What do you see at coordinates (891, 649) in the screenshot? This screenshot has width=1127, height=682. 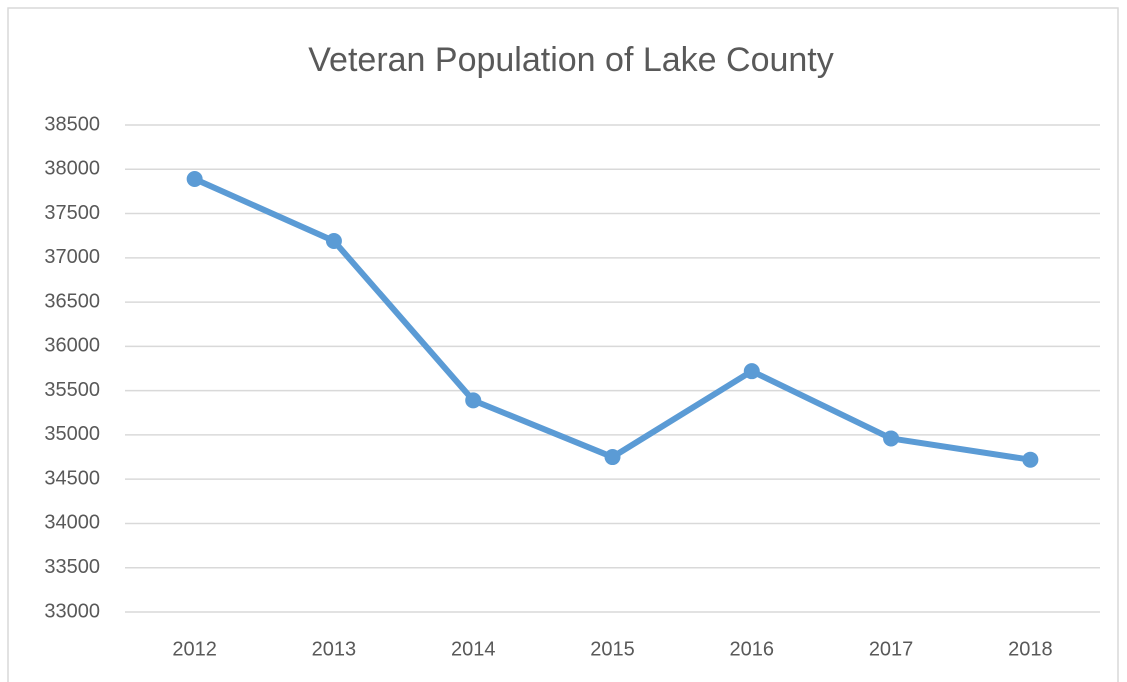 I see `x-tick-label: 2017` at bounding box center [891, 649].